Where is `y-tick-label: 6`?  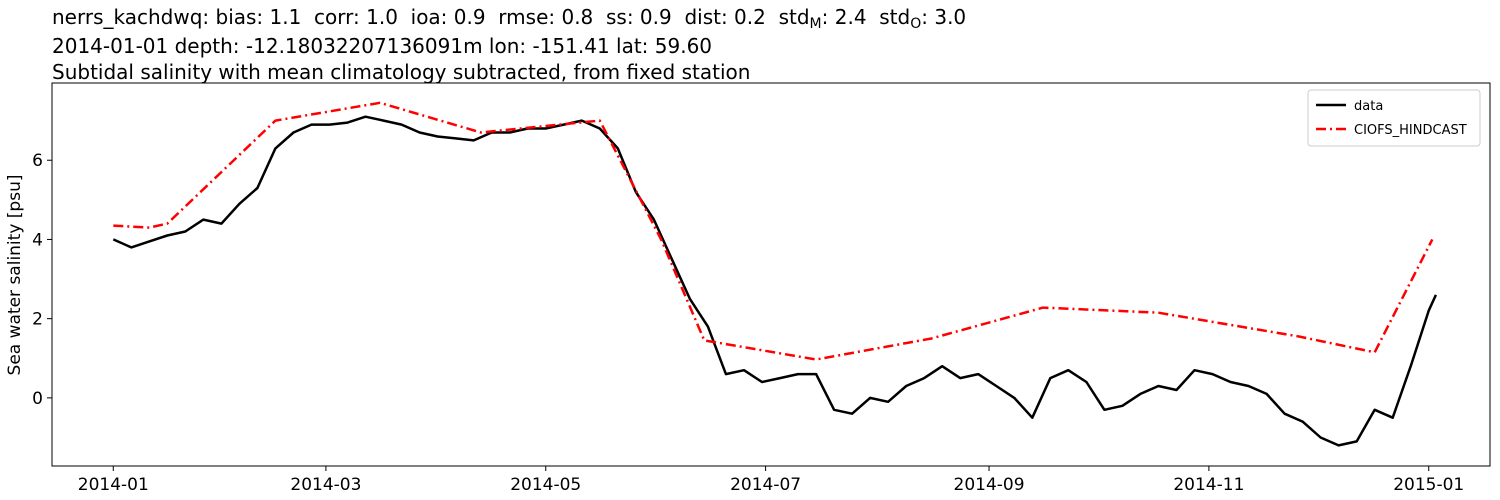 y-tick-label: 6 is located at coordinates (37, 161).